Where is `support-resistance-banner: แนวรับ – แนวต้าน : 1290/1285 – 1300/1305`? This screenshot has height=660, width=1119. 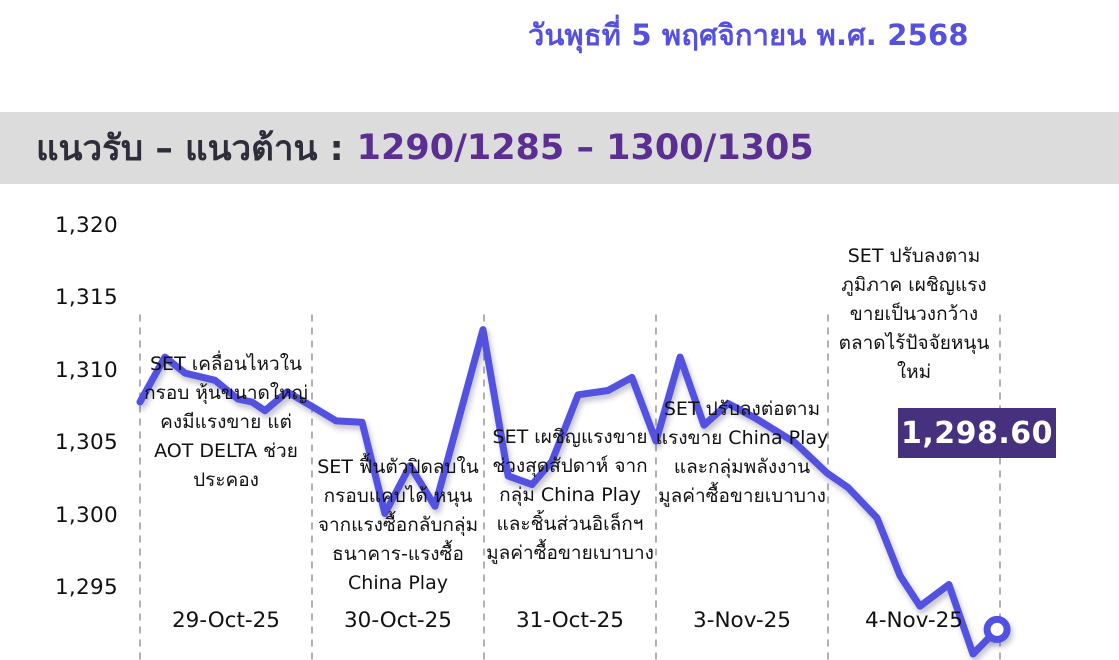
support-resistance-banner: แนวรับ – แนวต้าน : 1290/1285 – 1300/1305 is located at coordinates (559, 148).